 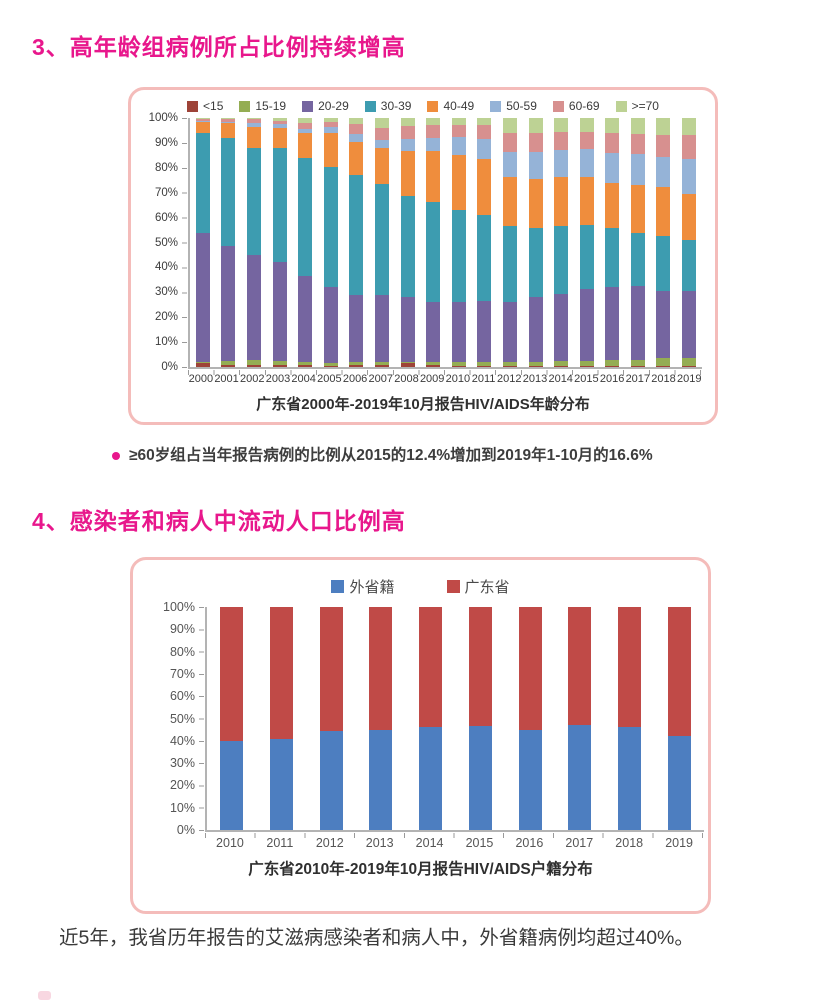 I want to click on registration-chart-y-axis: 100% 90% 80% 70% 60% 50% 40% 30% 20% 10% 0%, so click(x=173, y=718).